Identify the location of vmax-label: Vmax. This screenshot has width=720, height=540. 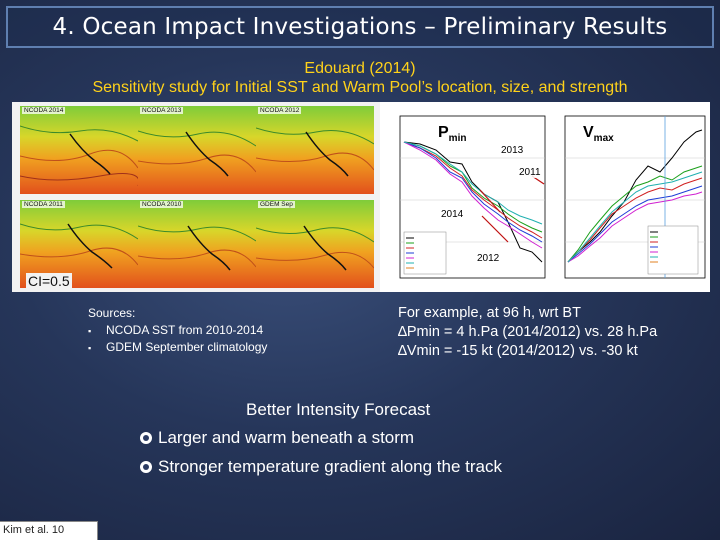
(598, 134).